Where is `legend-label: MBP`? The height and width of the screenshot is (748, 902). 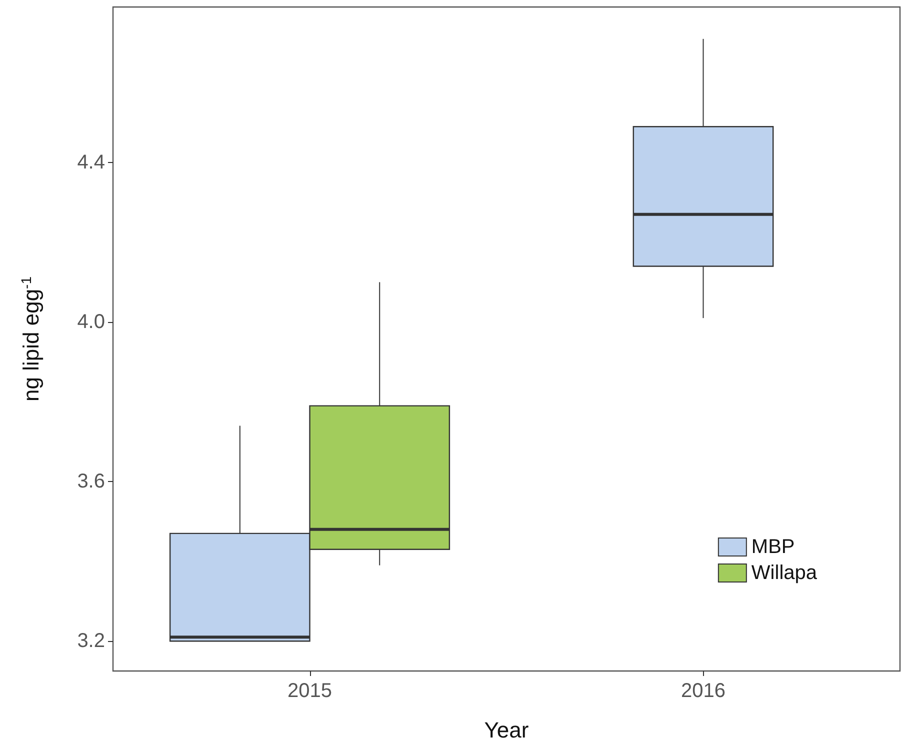
legend-label: MBP is located at coordinates (773, 547).